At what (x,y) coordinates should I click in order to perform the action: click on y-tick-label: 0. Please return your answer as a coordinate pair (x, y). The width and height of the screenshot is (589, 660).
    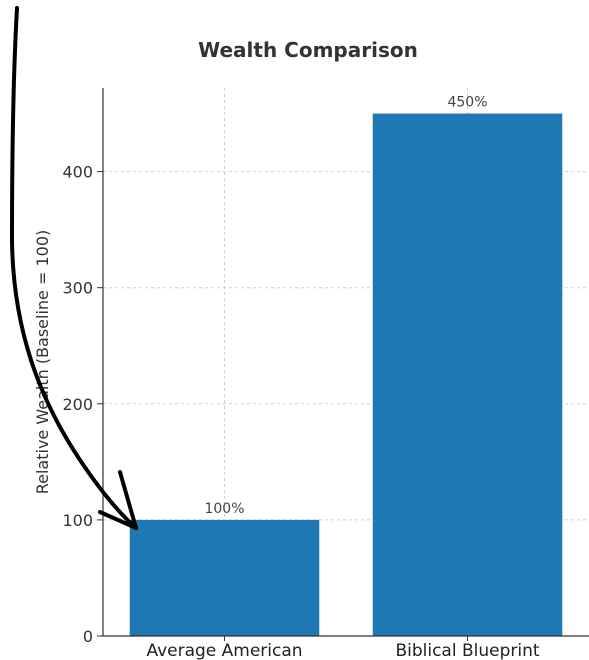
    Looking at the image, I should click on (88, 636).